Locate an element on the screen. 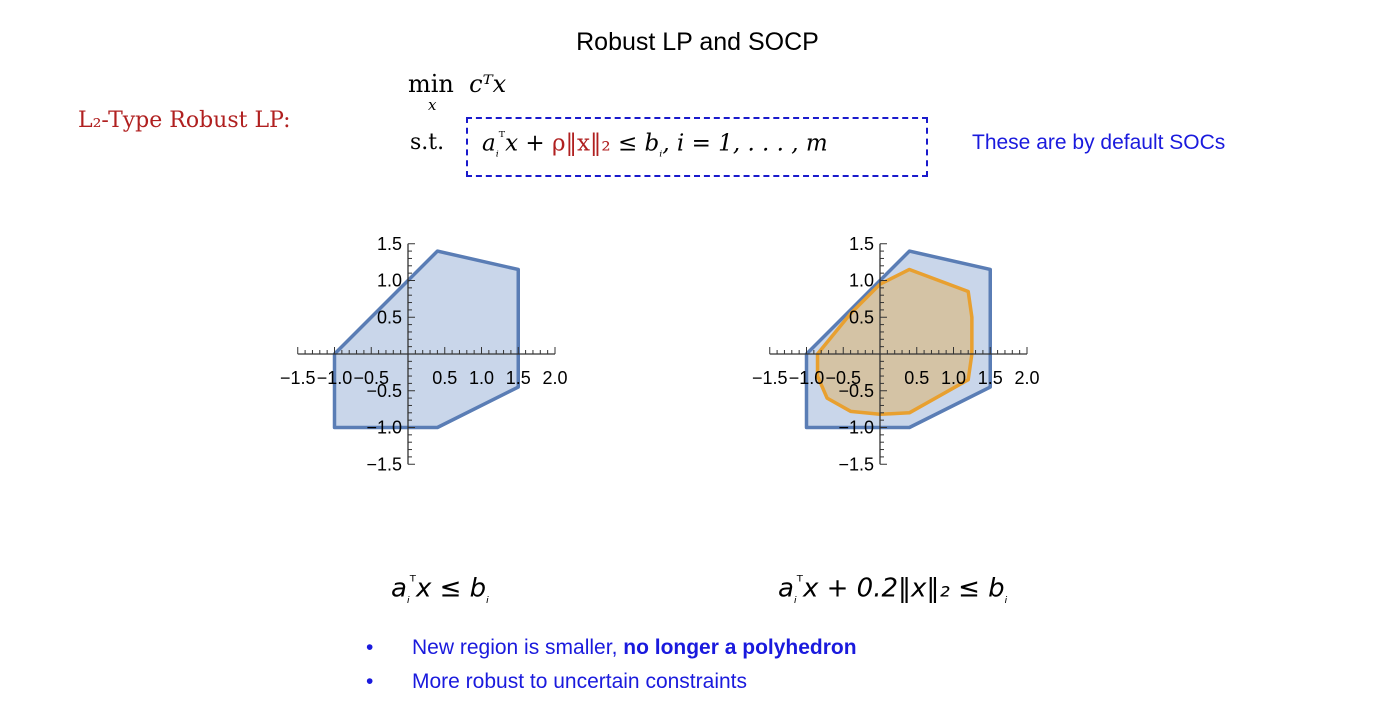 The height and width of the screenshot is (711, 1395). feasible-polyhedron is located at coordinates (426, 339).